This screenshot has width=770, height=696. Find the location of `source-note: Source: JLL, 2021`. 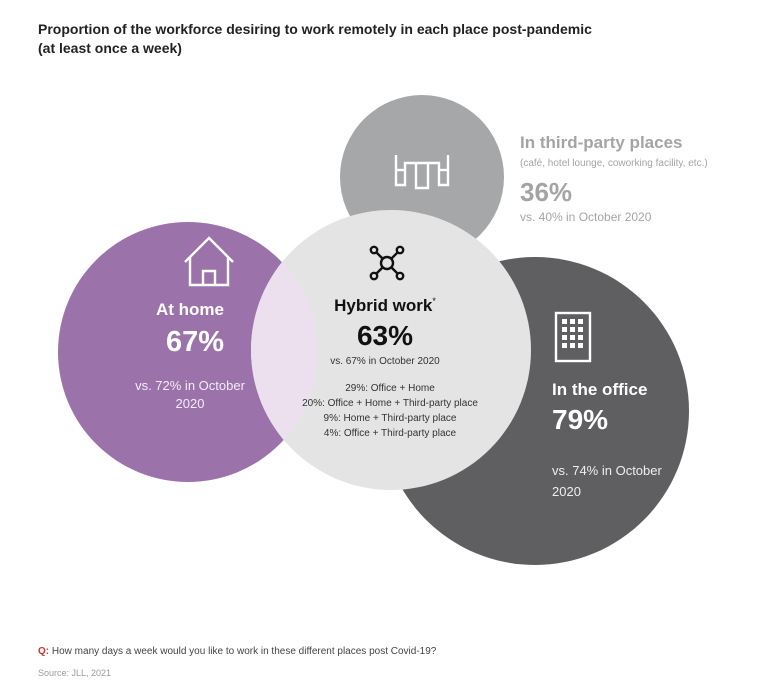

source-note: Source: JLL, 2021 is located at coordinates (75, 673).